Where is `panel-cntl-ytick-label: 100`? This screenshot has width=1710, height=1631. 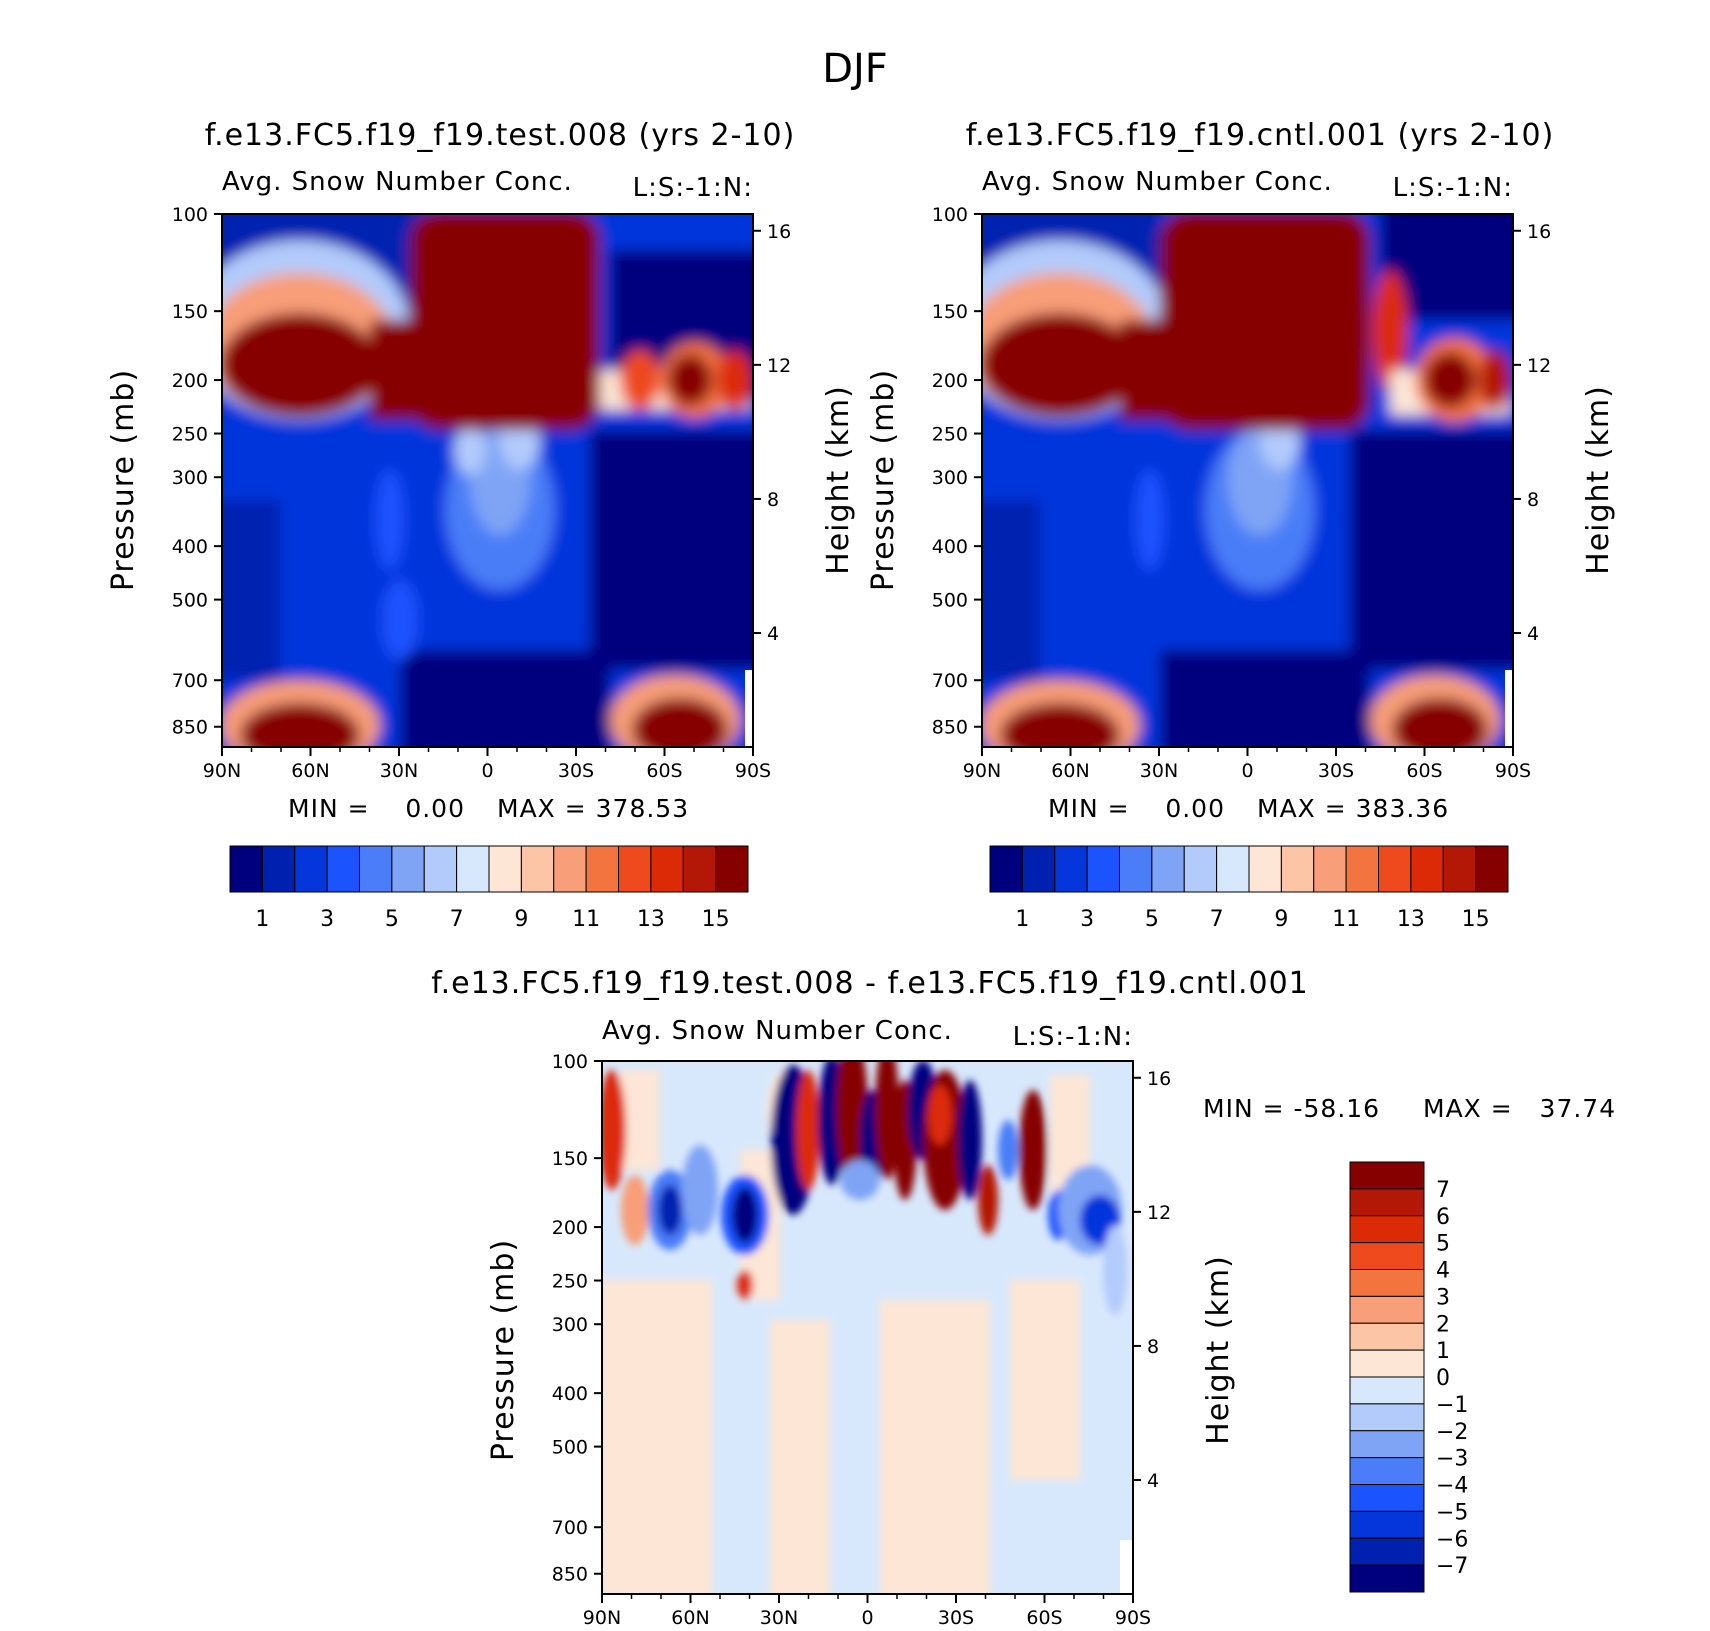
panel-cntl-ytick-label: 100 is located at coordinates (950, 215).